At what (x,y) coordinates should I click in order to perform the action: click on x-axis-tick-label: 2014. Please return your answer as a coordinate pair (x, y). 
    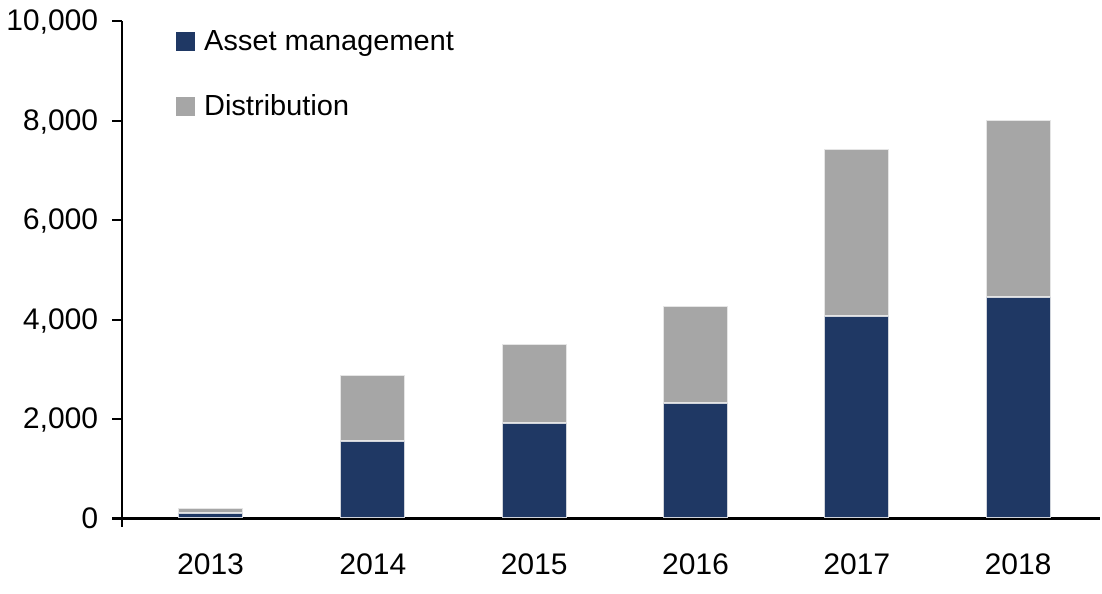
    Looking at the image, I should click on (373, 564).